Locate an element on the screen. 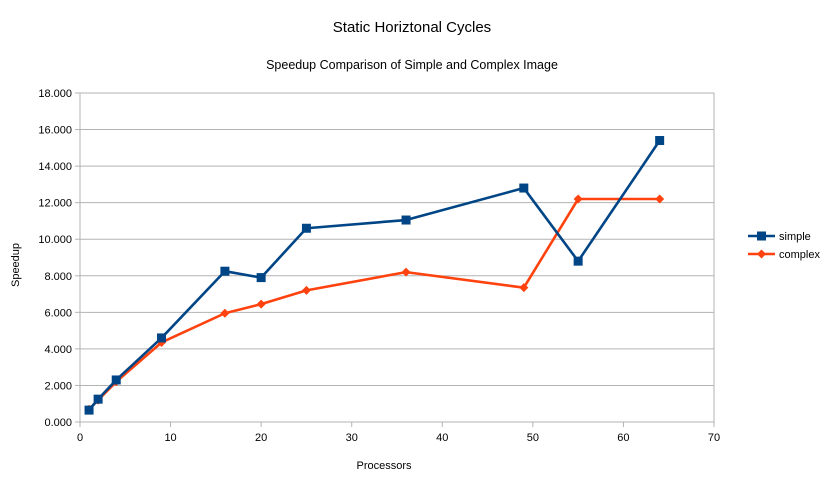 The width and height of the screenshot is (832, 482). y-tick-label: 14.000 is located at coordinates (55, 167).